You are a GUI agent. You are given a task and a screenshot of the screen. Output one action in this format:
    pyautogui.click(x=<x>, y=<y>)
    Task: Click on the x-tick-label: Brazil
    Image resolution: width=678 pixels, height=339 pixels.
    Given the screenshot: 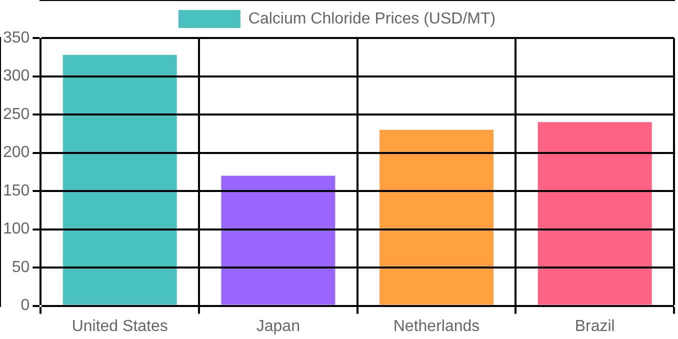 What is the action you would take?
    pyautogui.click(x=594, y=326)
    